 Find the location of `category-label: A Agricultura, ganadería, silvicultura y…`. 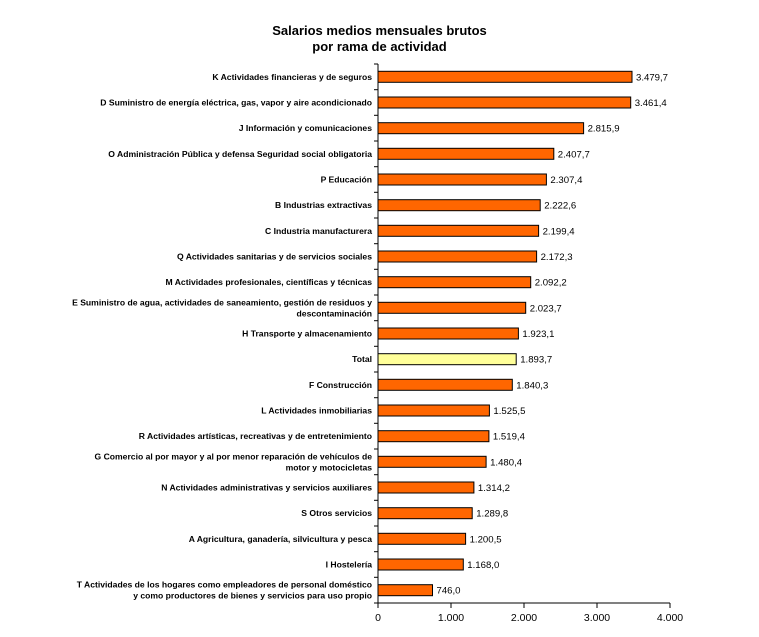

category-label: A Agricultura, ganadería, silvicultura y… is located at coordinates (280, 539).